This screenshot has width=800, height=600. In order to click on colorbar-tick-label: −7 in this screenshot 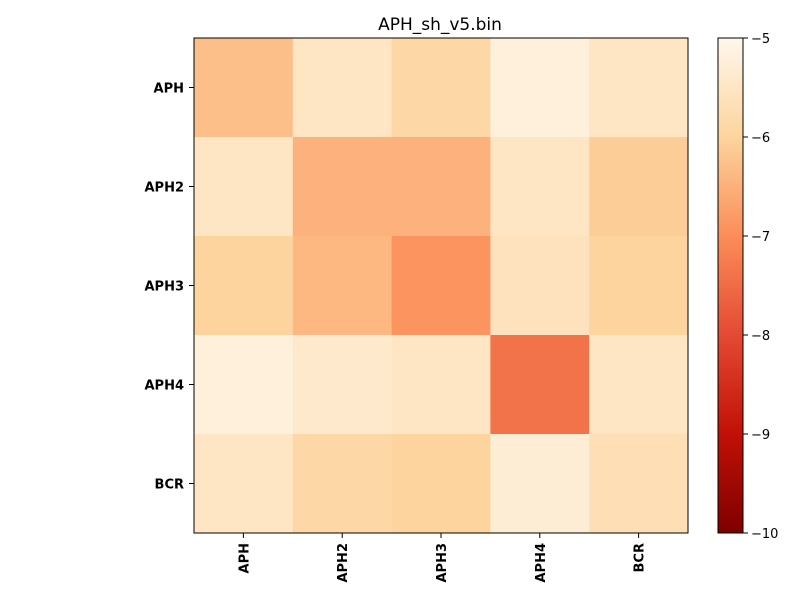, I will do `click(760, 237)`.